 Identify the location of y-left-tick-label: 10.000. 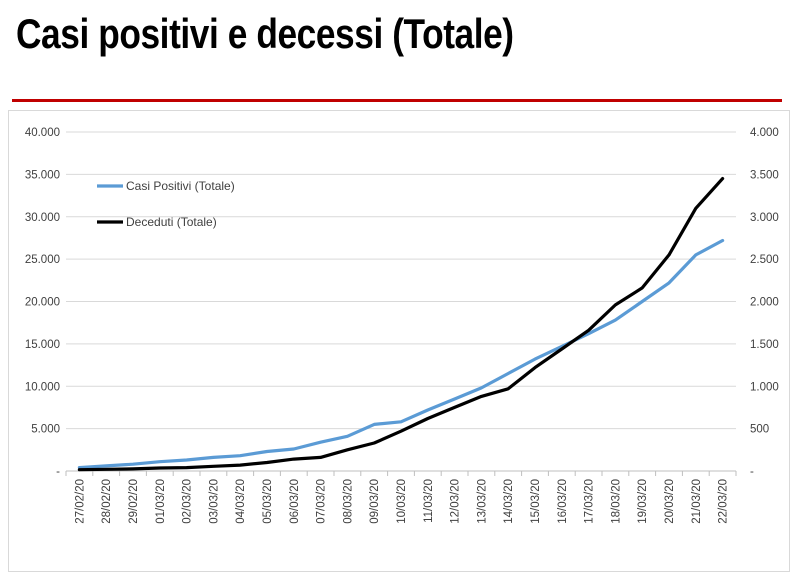
(42, 387).